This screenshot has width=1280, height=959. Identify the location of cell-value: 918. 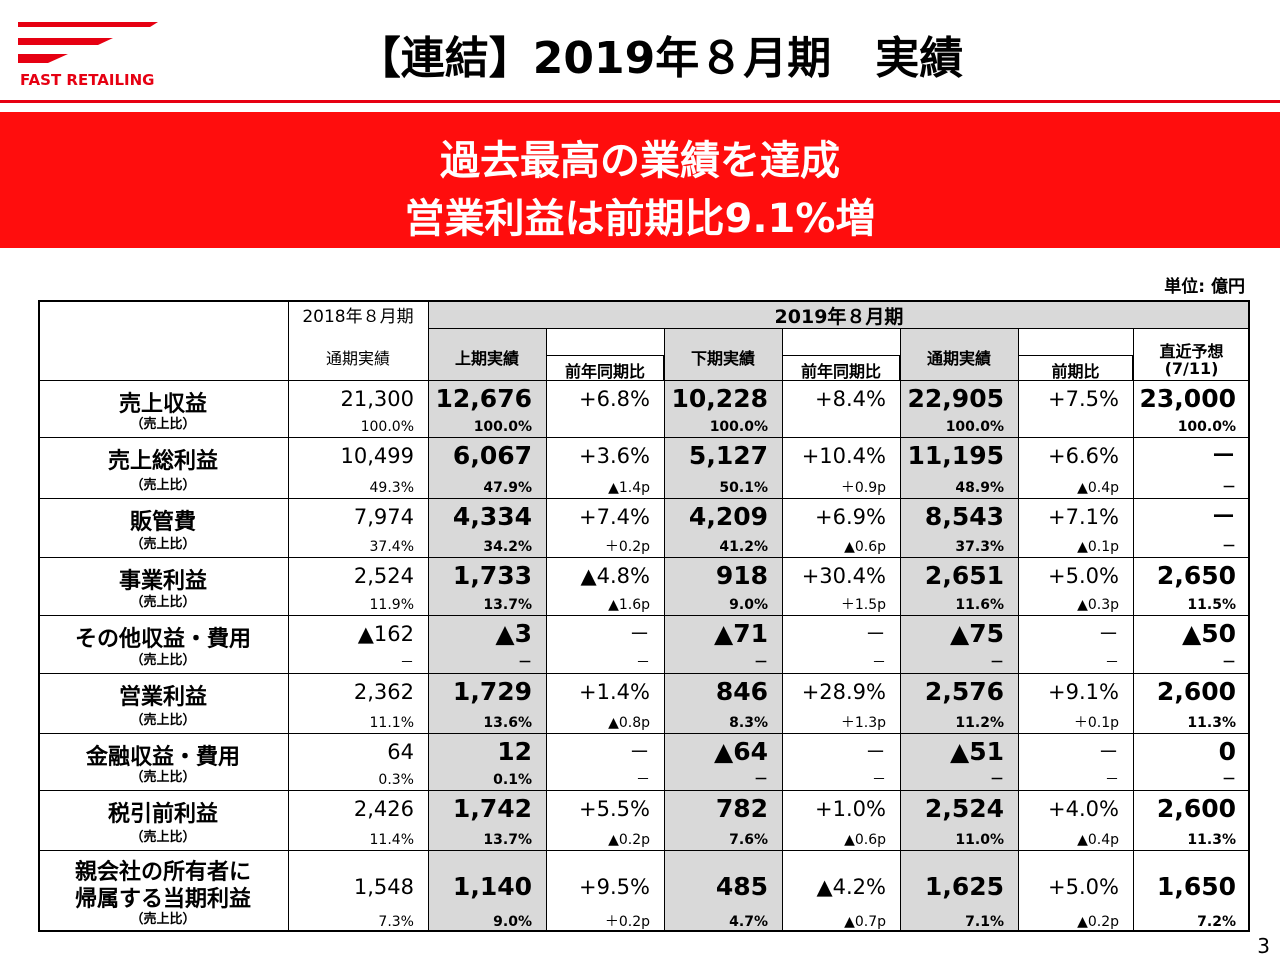
(741, 575).